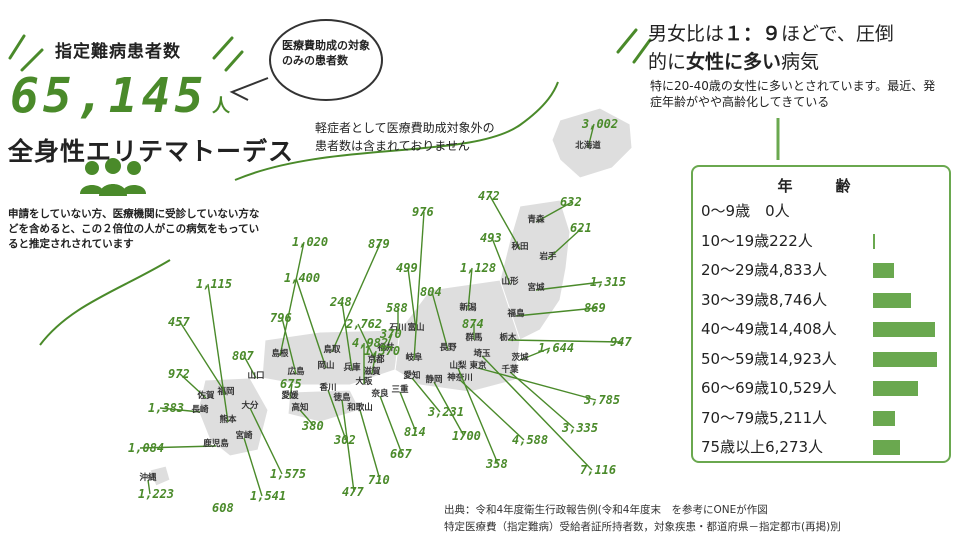  I want to click on pref-label-31: 島根, so click(280, 353).